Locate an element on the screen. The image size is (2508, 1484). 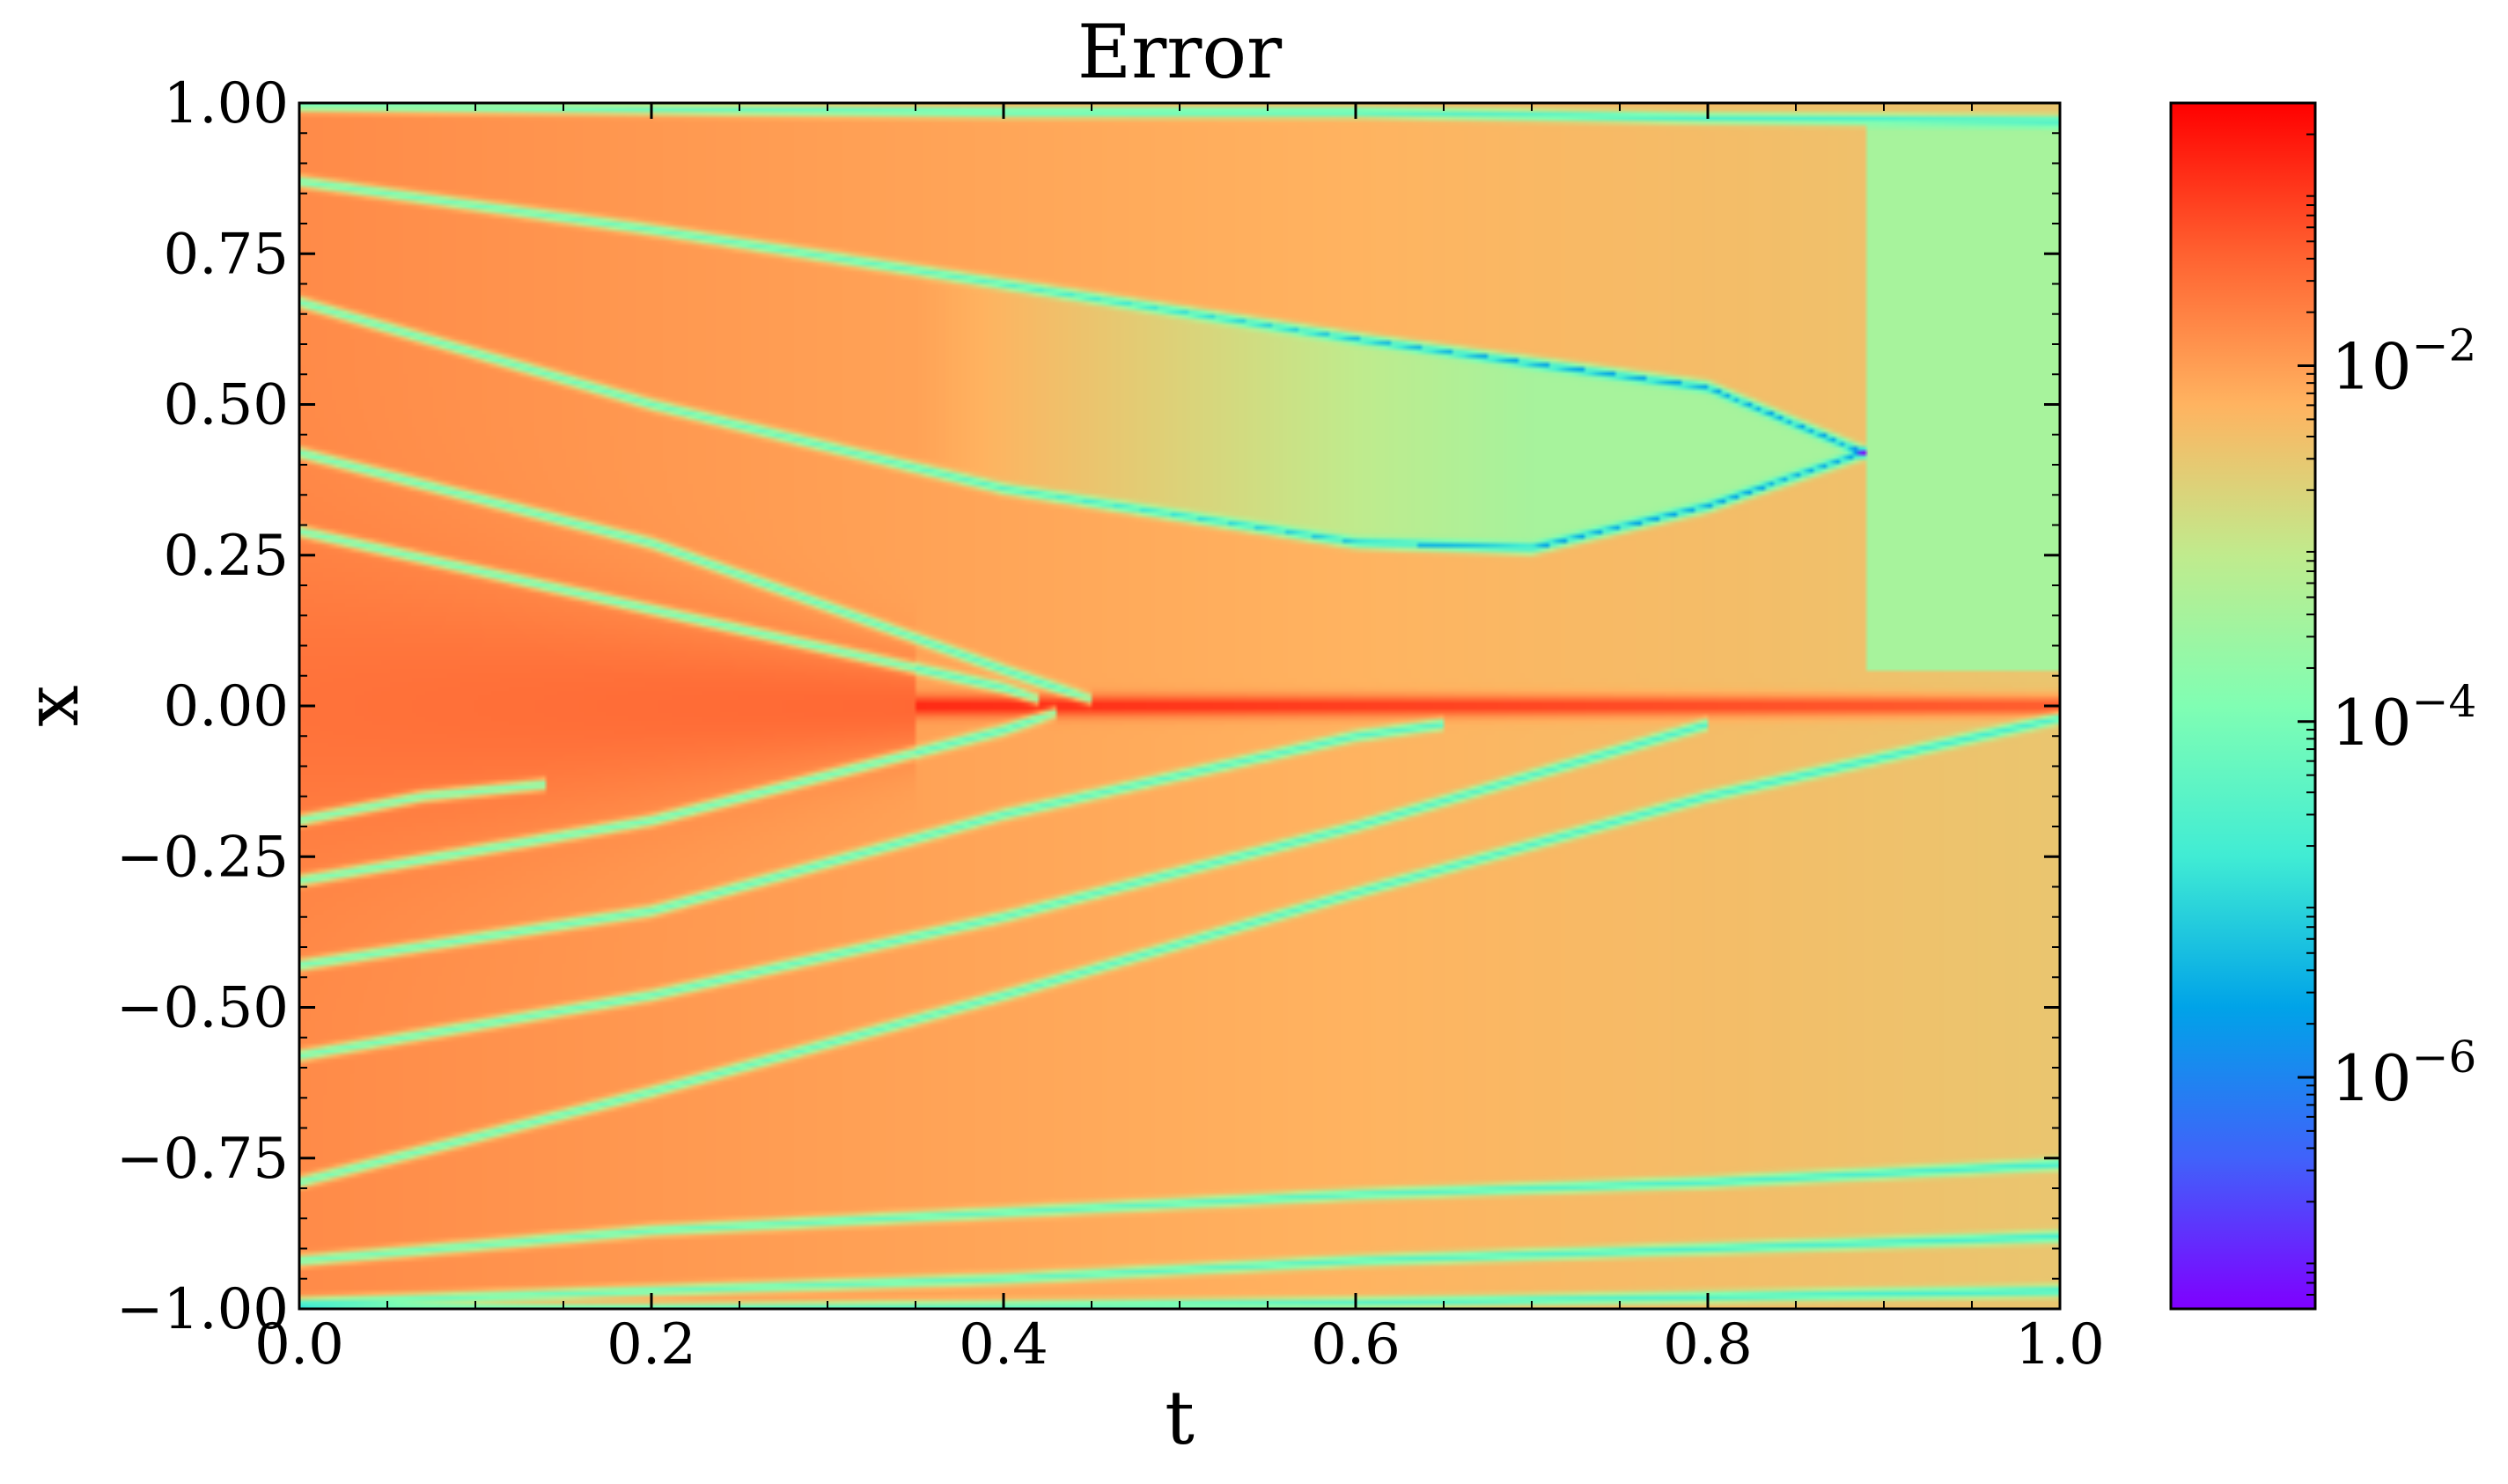
y-tick-label: −0.75 is located at coordinates (202, 1159).